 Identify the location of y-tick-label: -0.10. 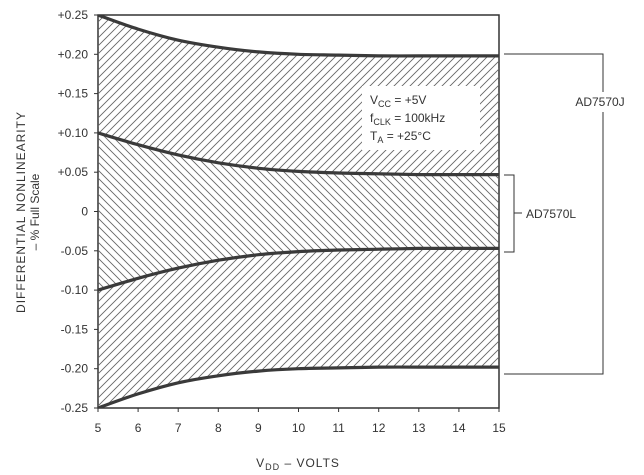
(75, 290).